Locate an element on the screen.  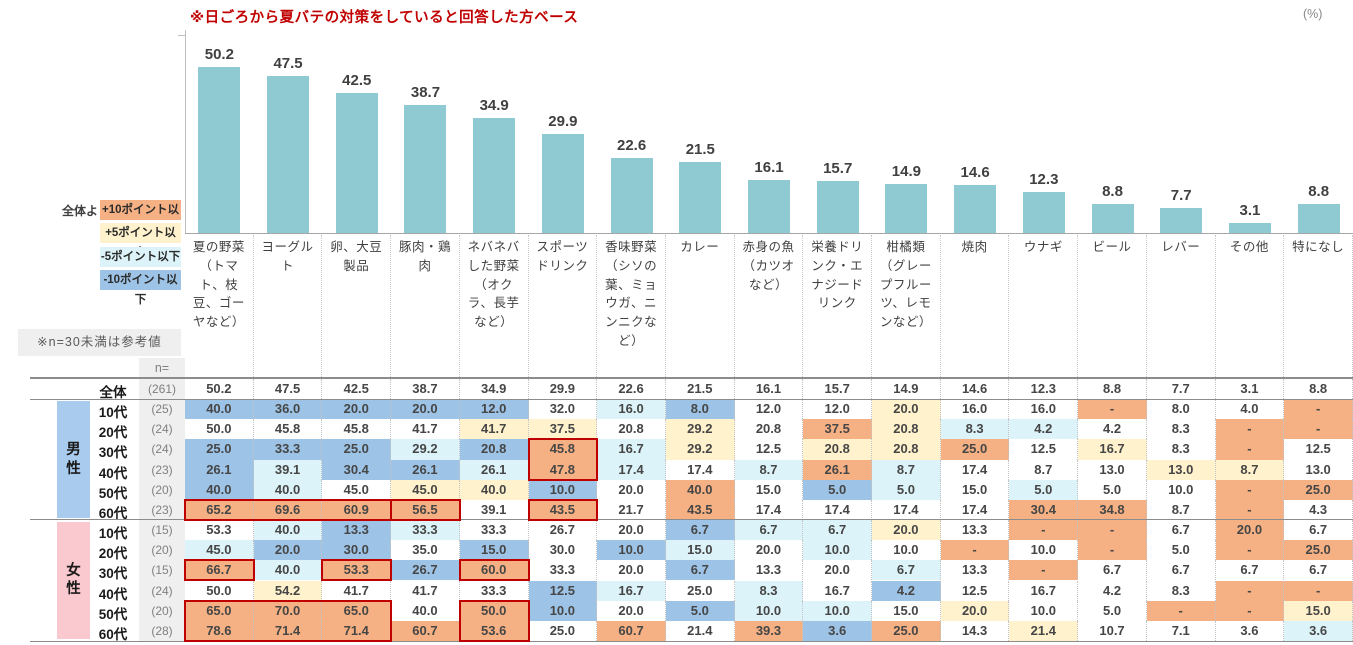
table-cell: 47.5 is located at coordinates (288, 389).